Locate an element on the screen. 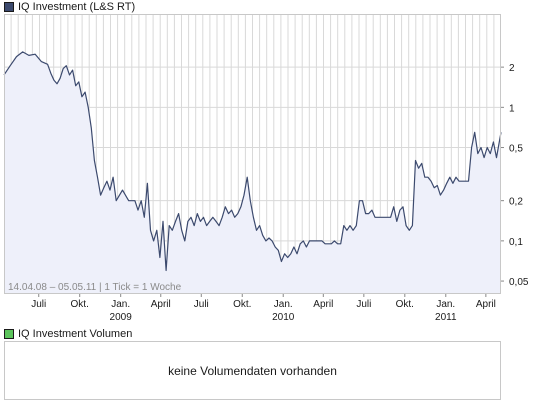 The width and height of the screenshot is (545, 410). price-legend-swatch is located at coordinates (9, 7).